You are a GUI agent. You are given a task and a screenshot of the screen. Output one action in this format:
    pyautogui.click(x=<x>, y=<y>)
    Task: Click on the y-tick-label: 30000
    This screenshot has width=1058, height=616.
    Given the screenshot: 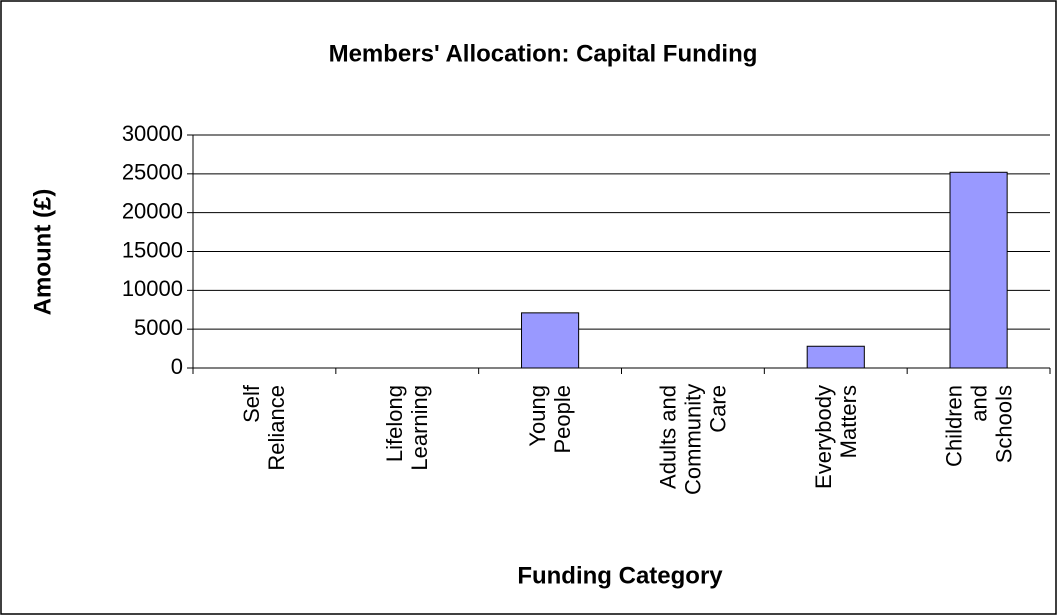 What is the action you would take?
    pyautogui.click(x=152, y=133)
    